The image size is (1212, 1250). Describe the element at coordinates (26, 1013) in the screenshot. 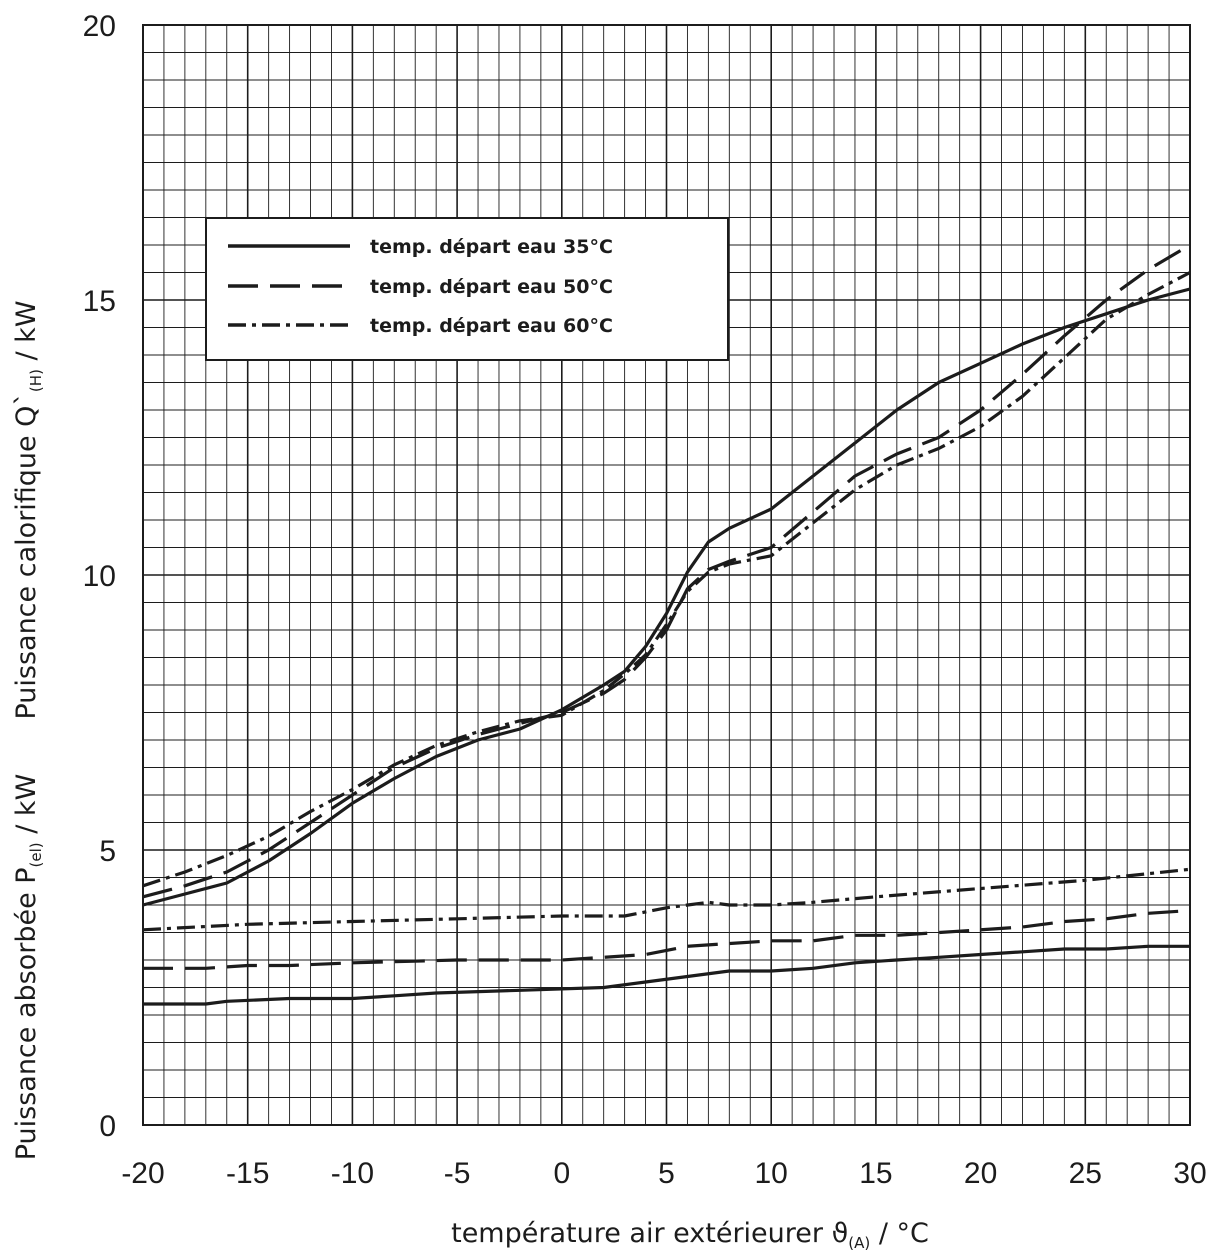

I see `y-axis-label-bottom-main: Puissance absorbée P` at that location.